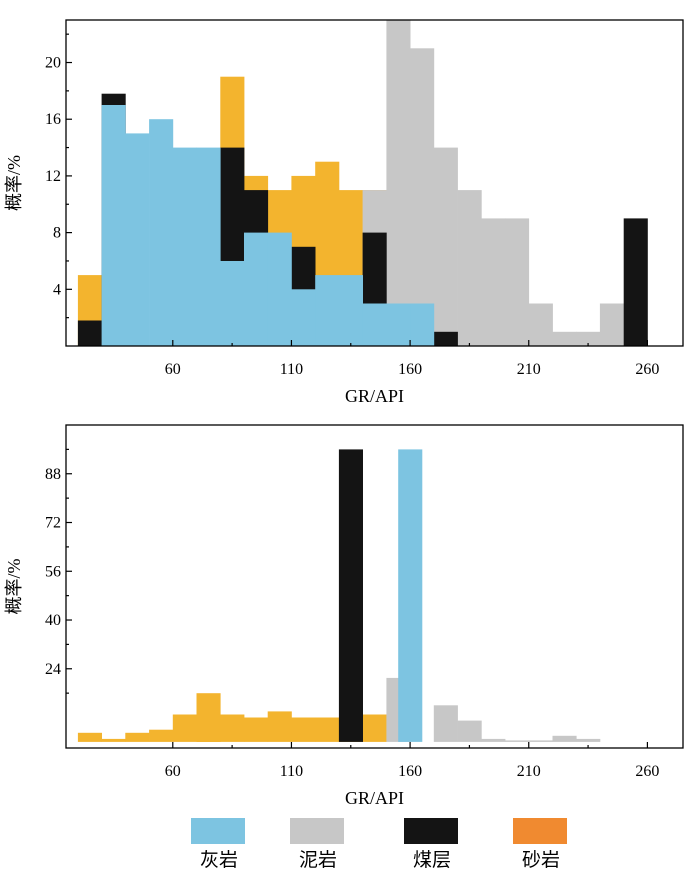 This screenshot has height=869, width=700. Describe the element at coordinates (318, 859) in the screenshot. I see `legend-label-mudstone: 泥岩` at that location.